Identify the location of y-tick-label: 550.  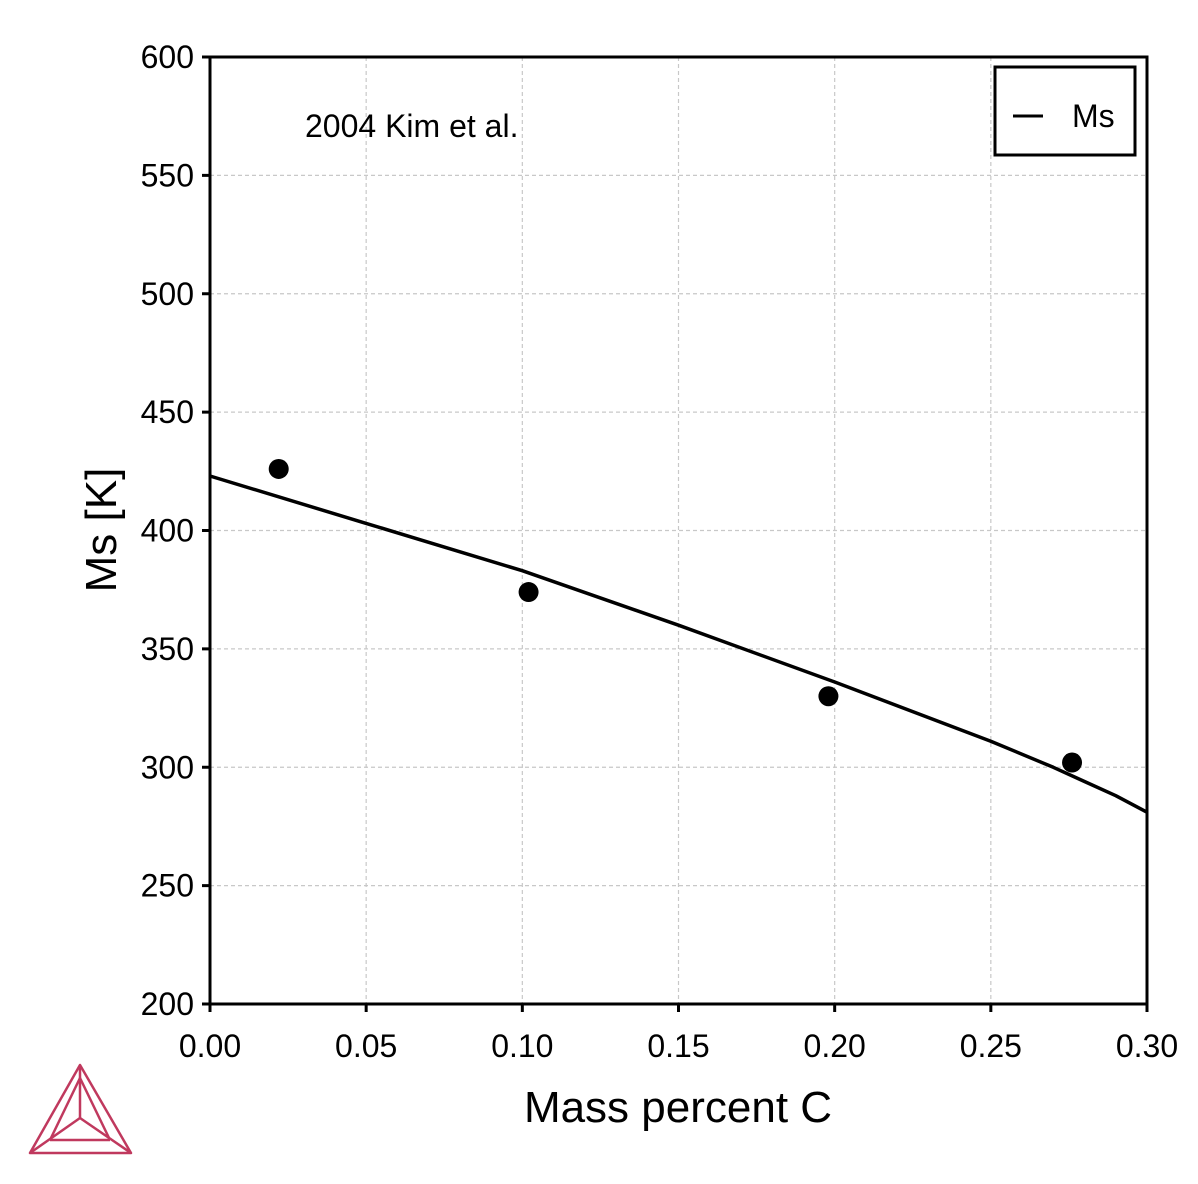
(167, 175).